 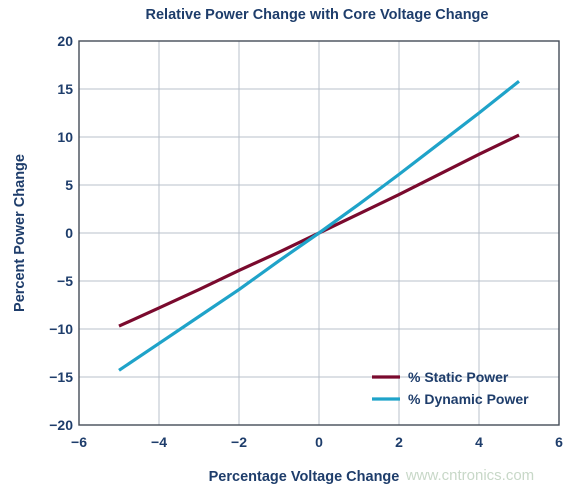 I want to click on y-tick-label: 0, so click(x=69, y=233).